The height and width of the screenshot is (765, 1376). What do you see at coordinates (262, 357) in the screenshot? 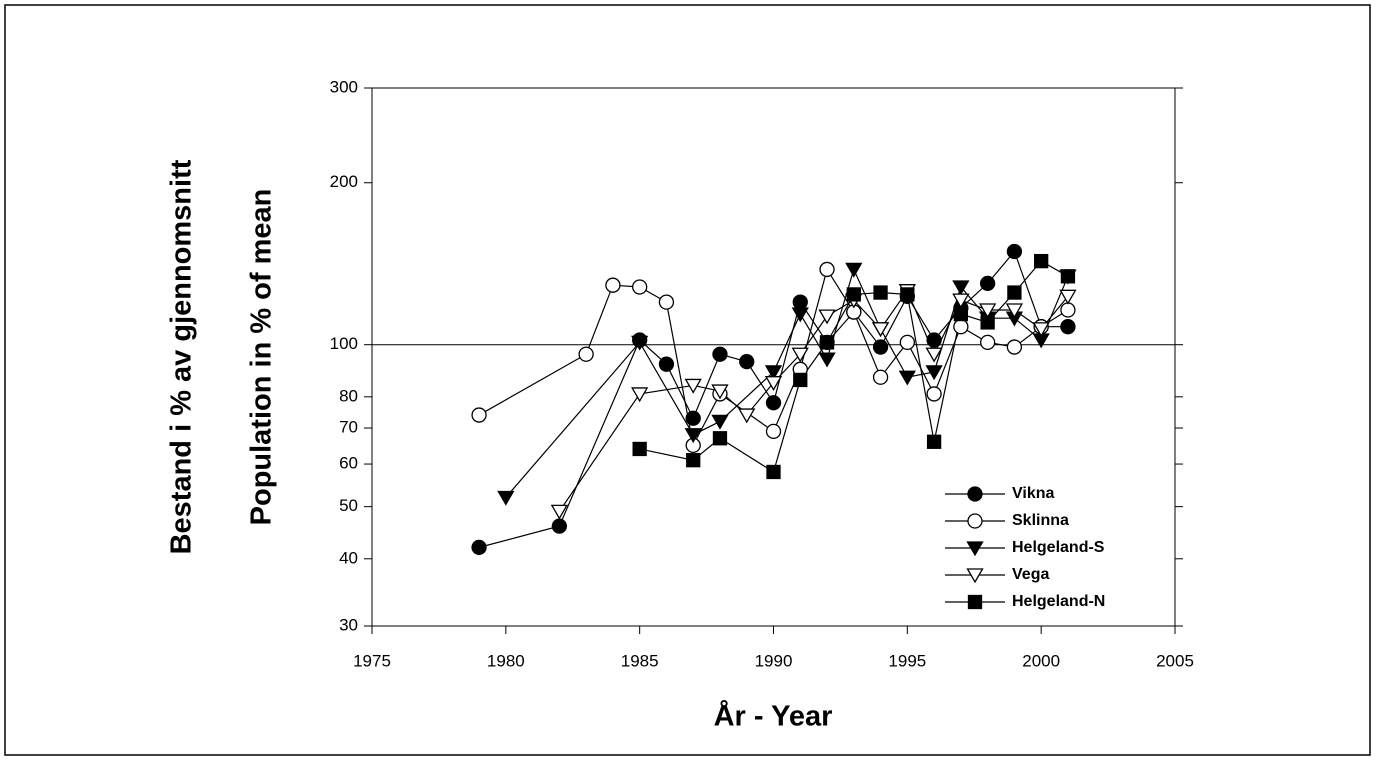
I see `y-axis-title: Population in % of mean` at bounding box center [262, 357].